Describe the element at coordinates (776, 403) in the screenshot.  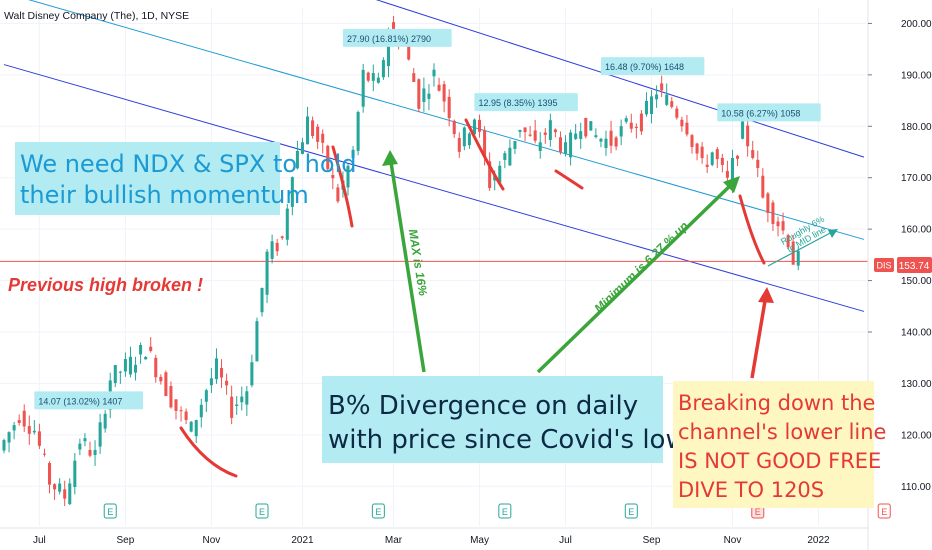
I see `breaking-line1: Breaking down the` at that location.